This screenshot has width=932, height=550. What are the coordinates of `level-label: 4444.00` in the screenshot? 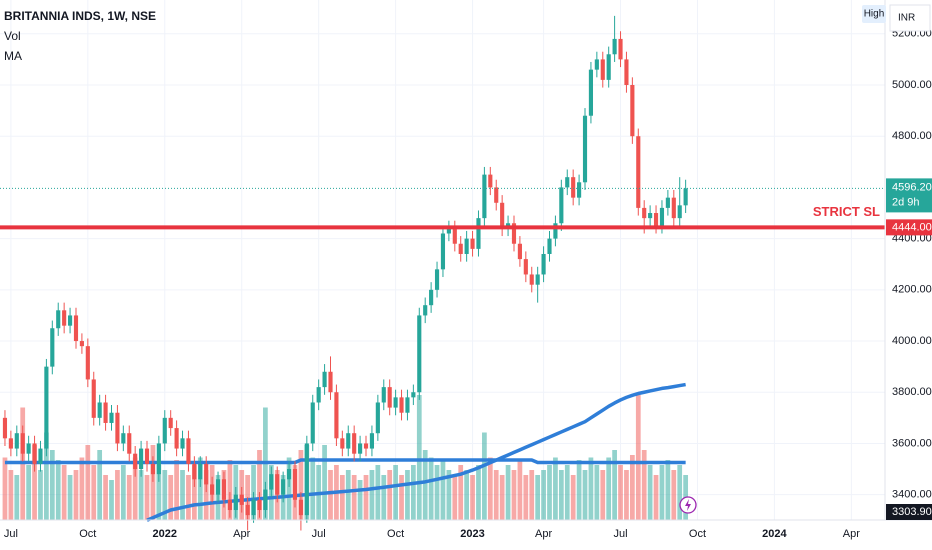 It's located at (912, 227).